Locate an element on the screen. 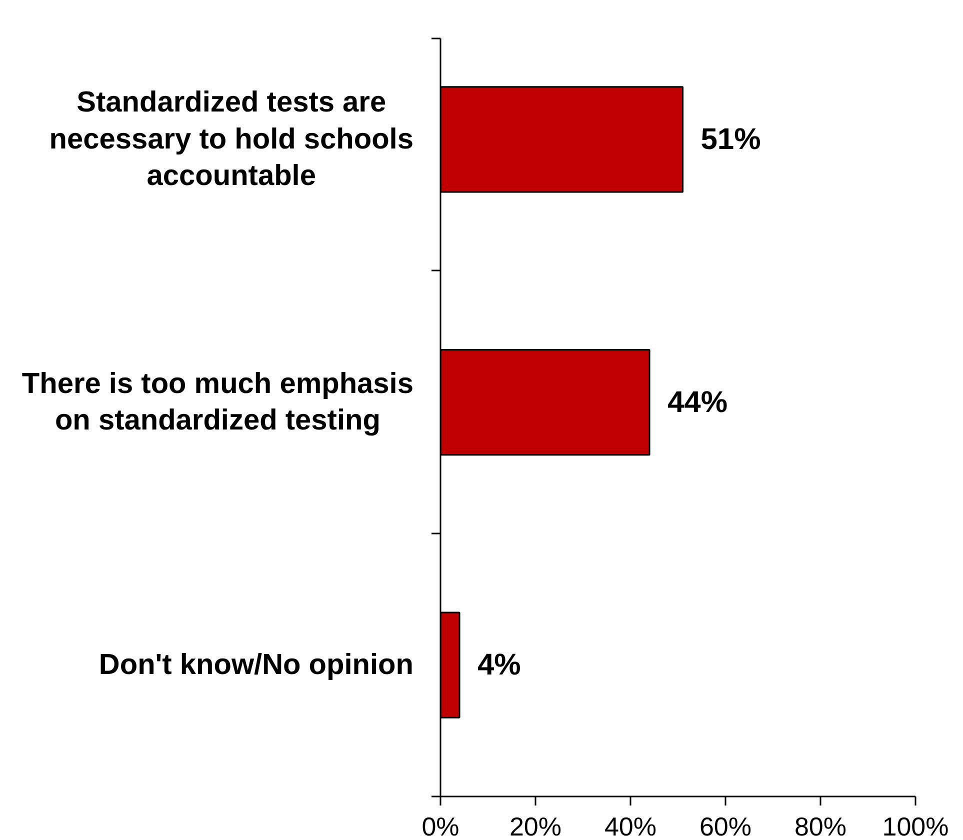 The image size is (963, 840). x-tick-label: 20% is located at coordinates (535, 826).